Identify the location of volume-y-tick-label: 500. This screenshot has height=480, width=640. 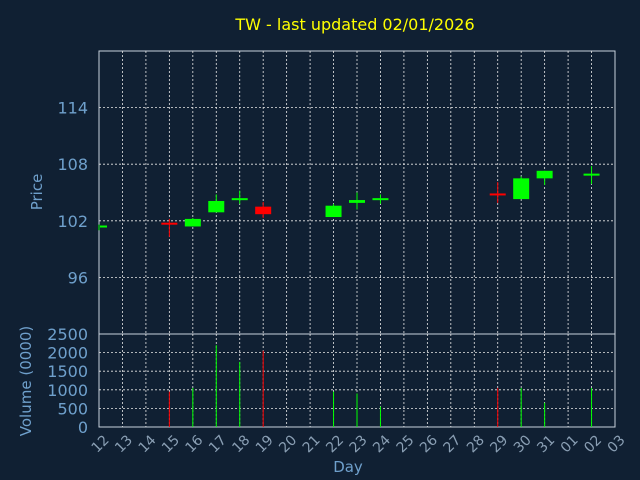
(72, 408).